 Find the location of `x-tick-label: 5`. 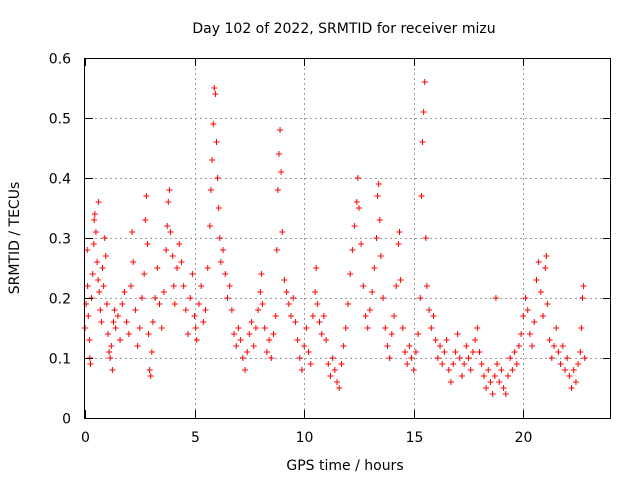

x-tick-label: 5 is located at coordinates (195, 438).